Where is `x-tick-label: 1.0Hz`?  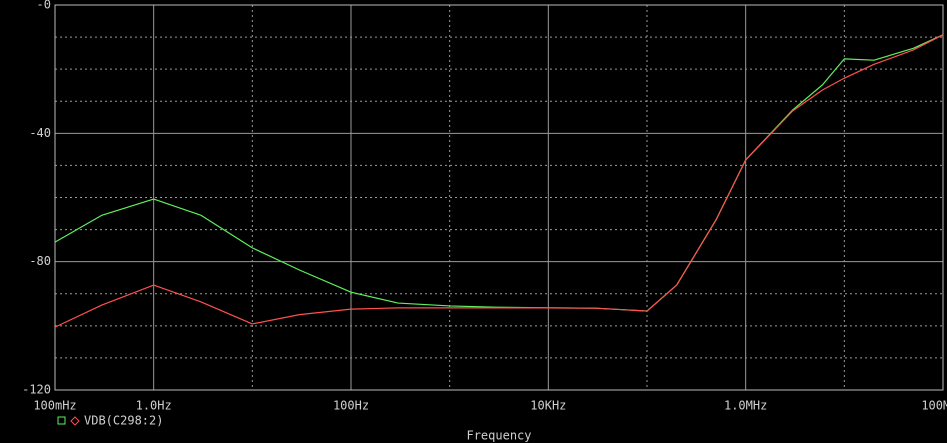
x-tick-label: 1.0Hz is located at coordinates (154, 406).